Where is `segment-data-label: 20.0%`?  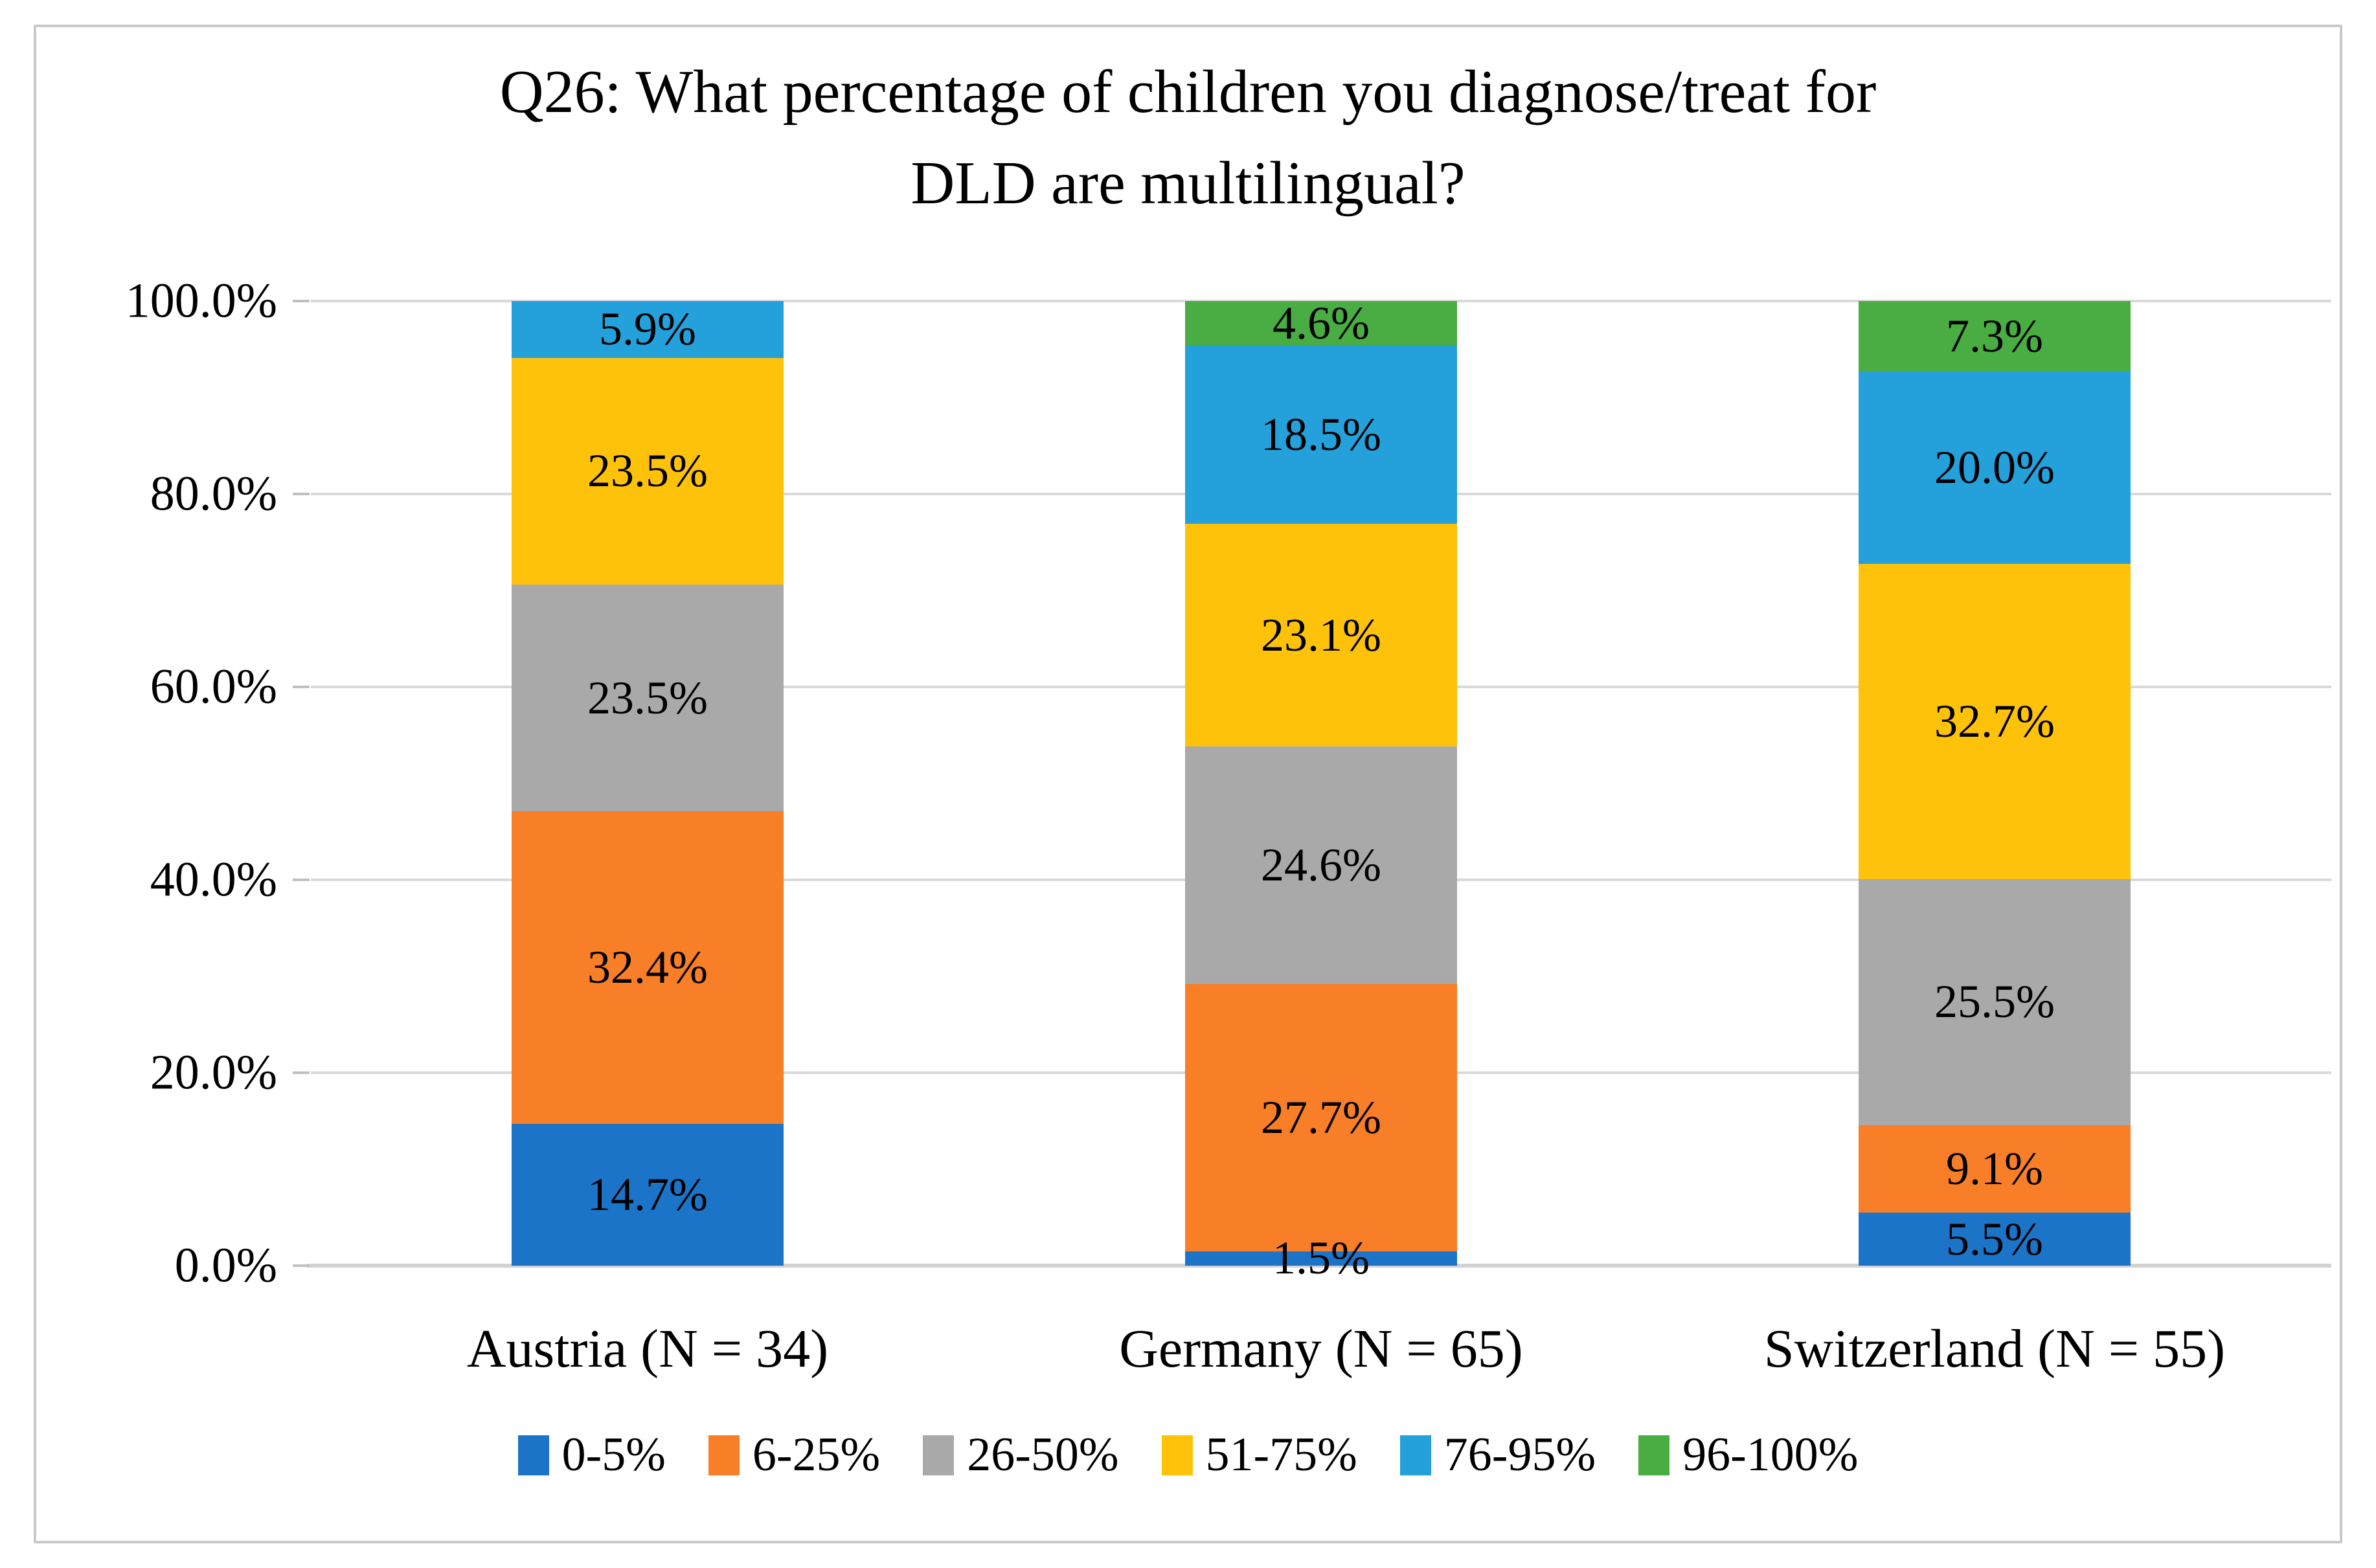 segment-data-label: 20.0% is located at coordinates (1994, 468).